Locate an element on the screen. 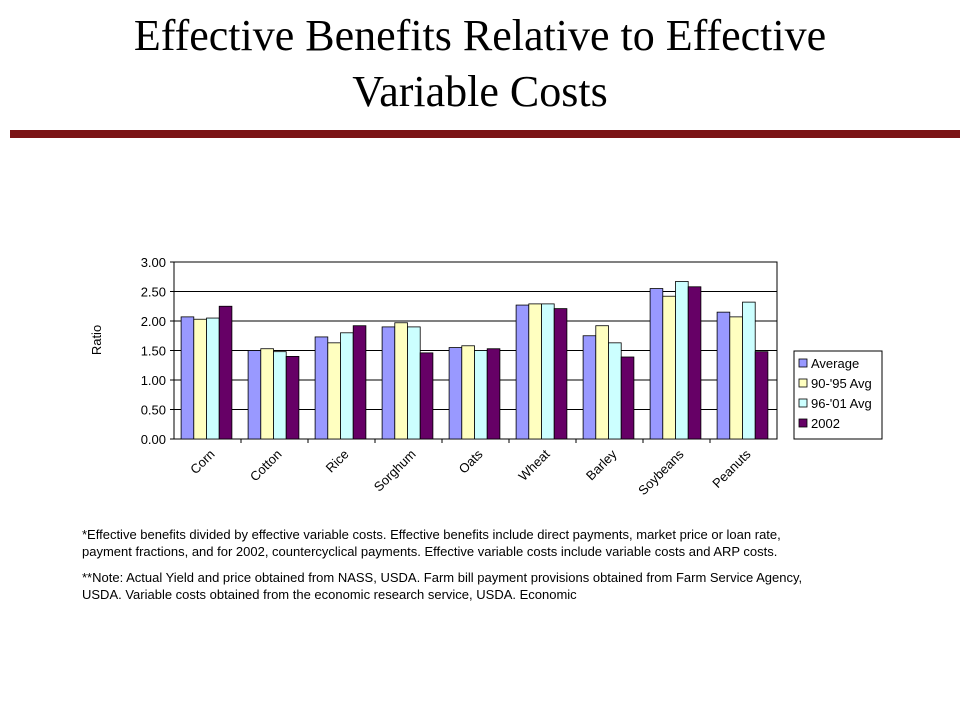 The image size is (960, 720). x-tick-label: Cotton is located at coordinates (266, 466).